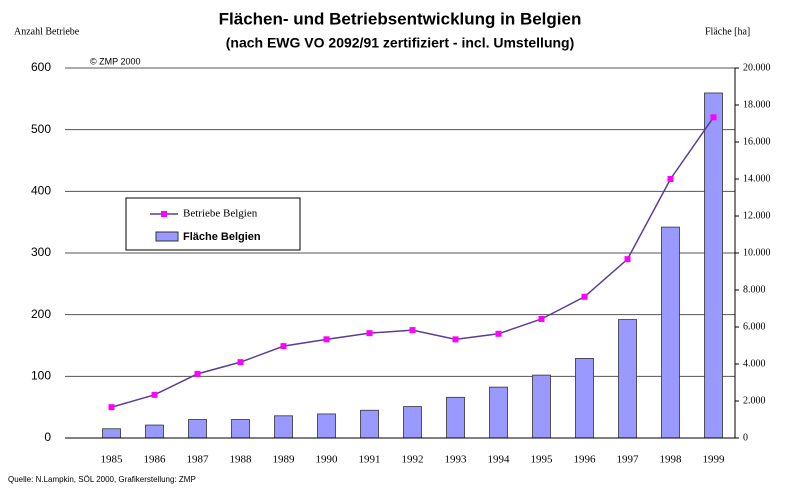 This screenshot has height=488, width=793. What do you see at coordinates (757, 178) in the screenshot?
I see `y2-tick-label: 14.000` at bounding box center [757, 178].